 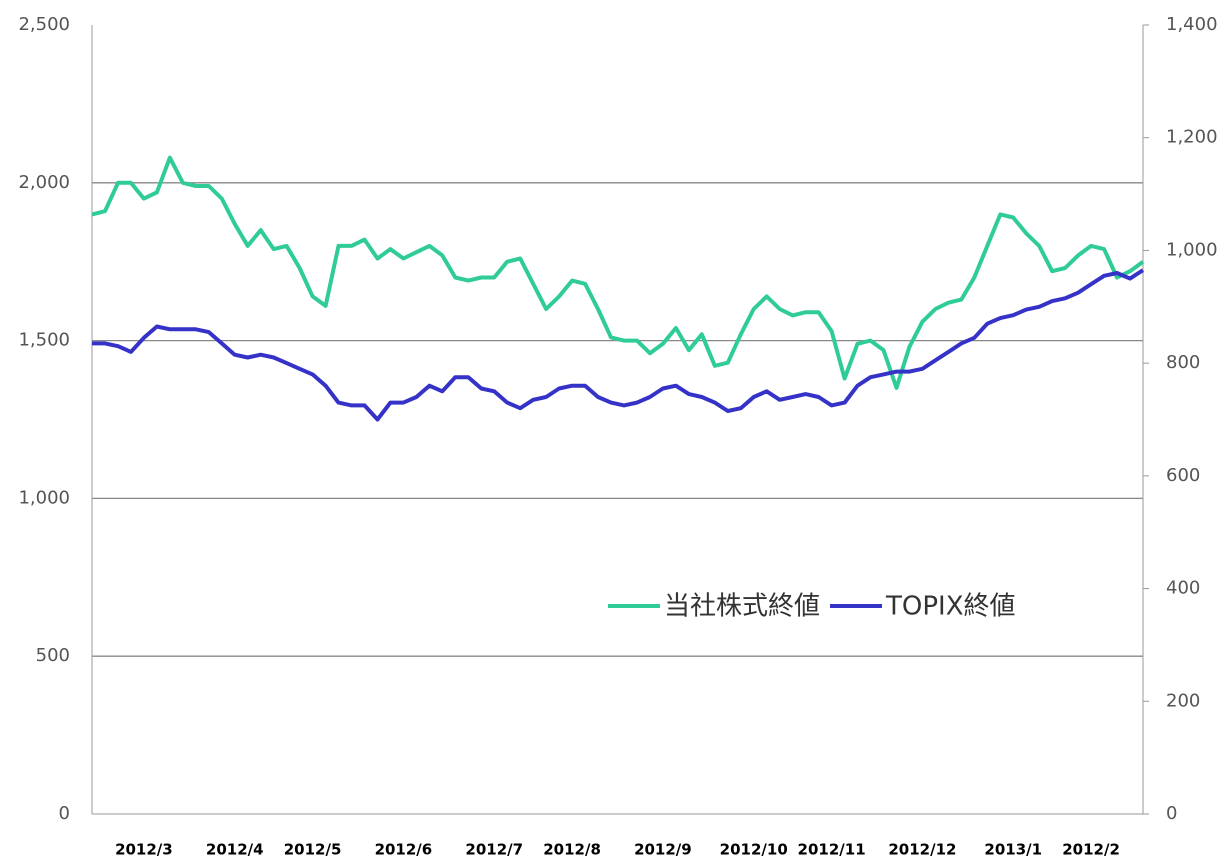 What do you see at coordinates (44, 182) in the screenshot?
I see `y-tick-label: 2,000` at bounding box center [44, 182].